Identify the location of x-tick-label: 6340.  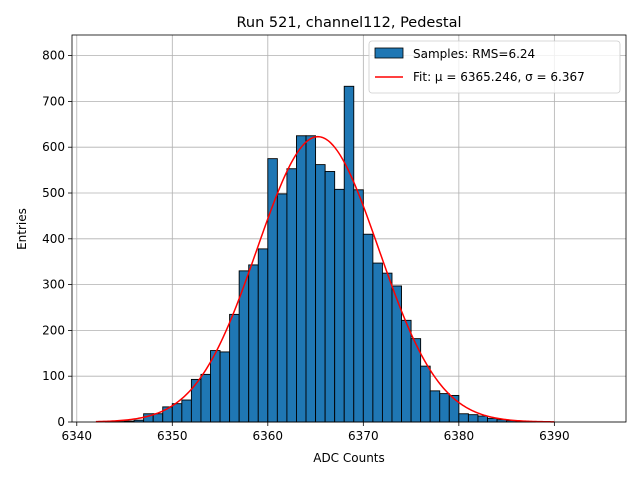
(77, 436).